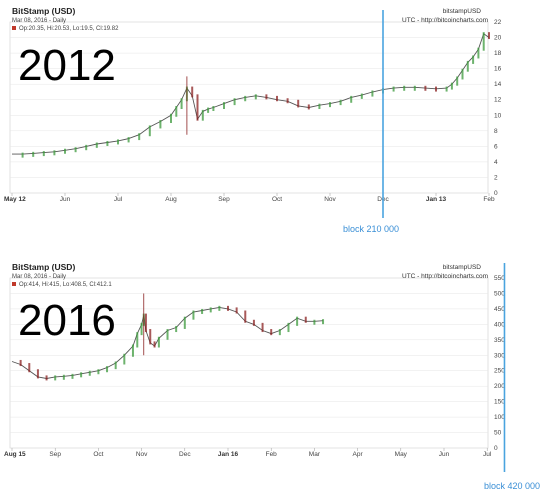 The image size is (542, 501). What do you see at coordinates (496, 162) in the screenshot?
I see `y-tick-label: 4` at bounding box center [496, 162].